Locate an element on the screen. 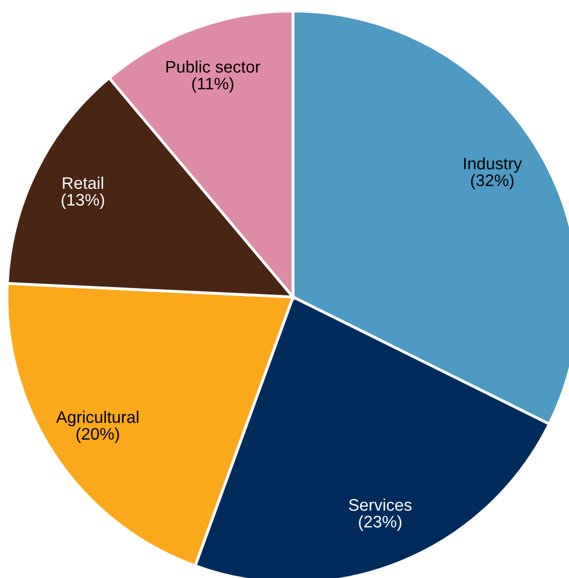  slice-label: Retail is located at coordinates (83, 182).